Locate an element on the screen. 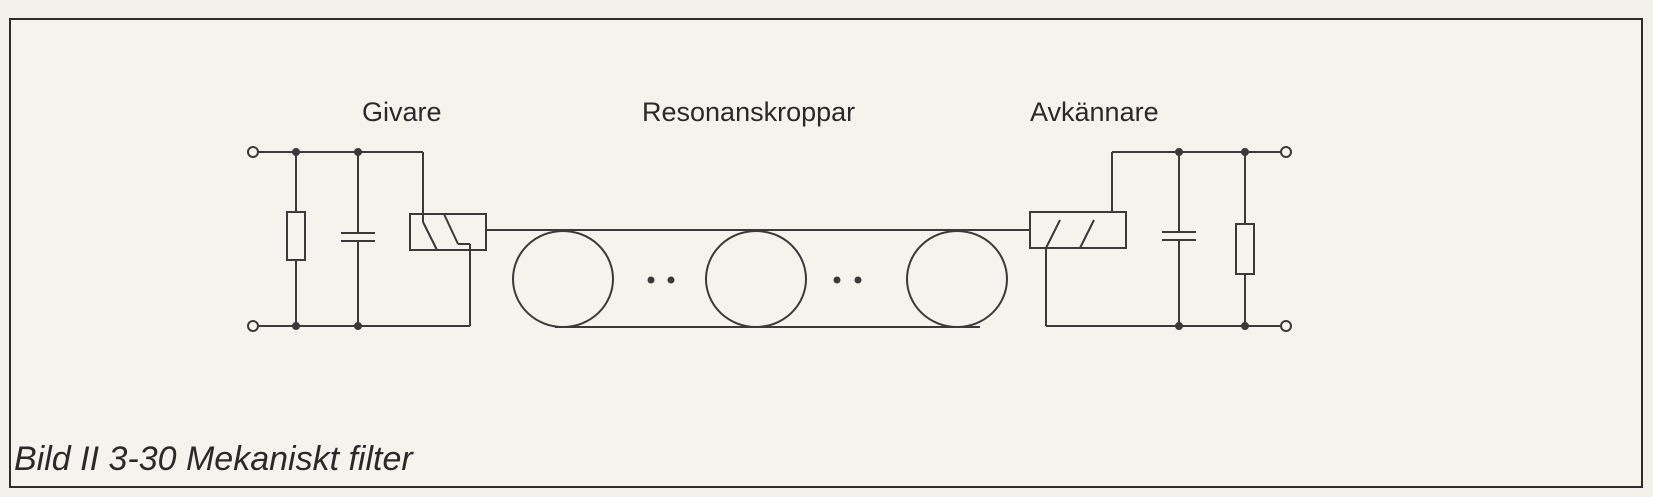 Image resolution: width=1653 pixels, height=497 pixels. input-network is located at coordinates (367, 239).